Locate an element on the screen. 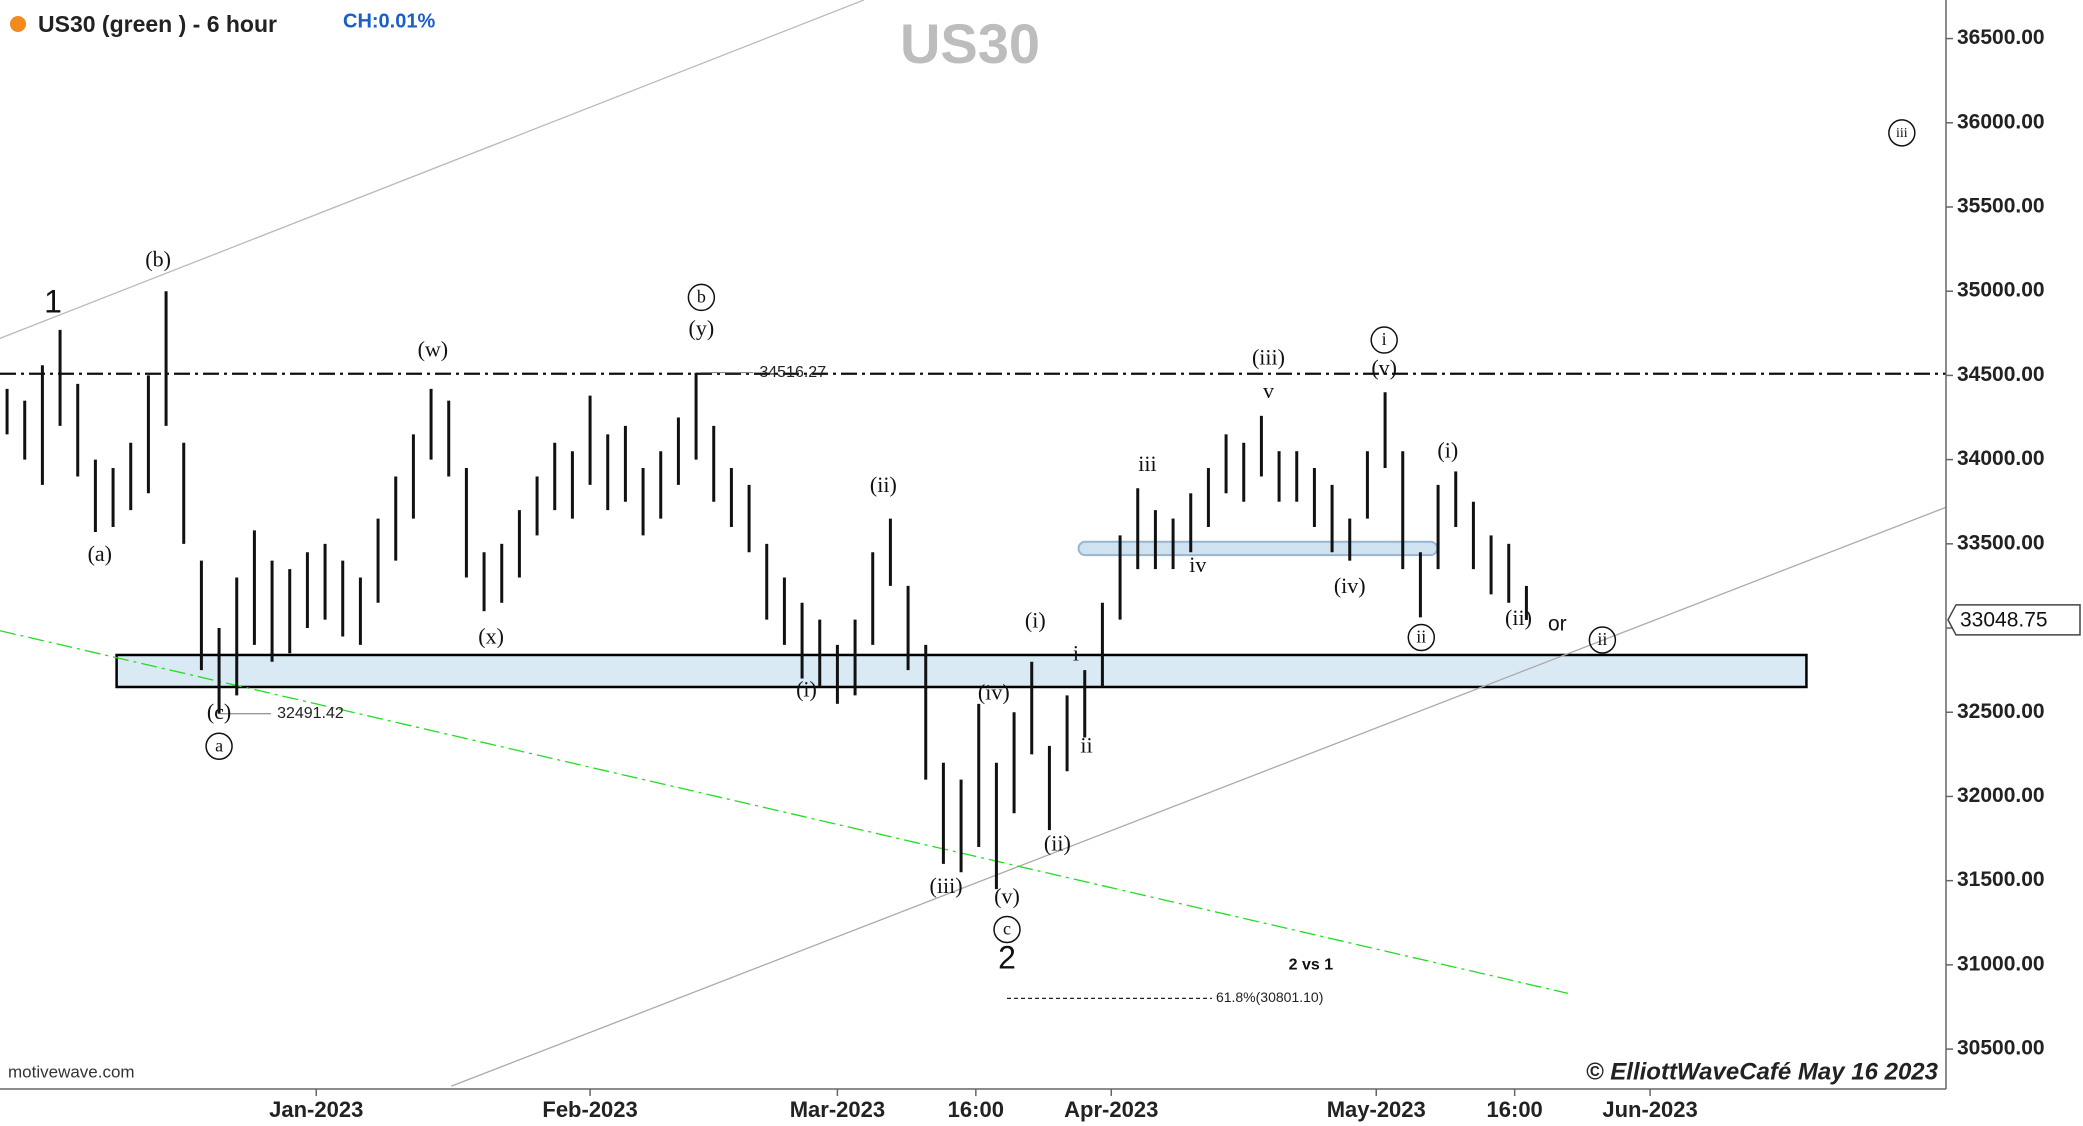  y-tick-label: 35500.00 is located at coordinates (2001, 206).